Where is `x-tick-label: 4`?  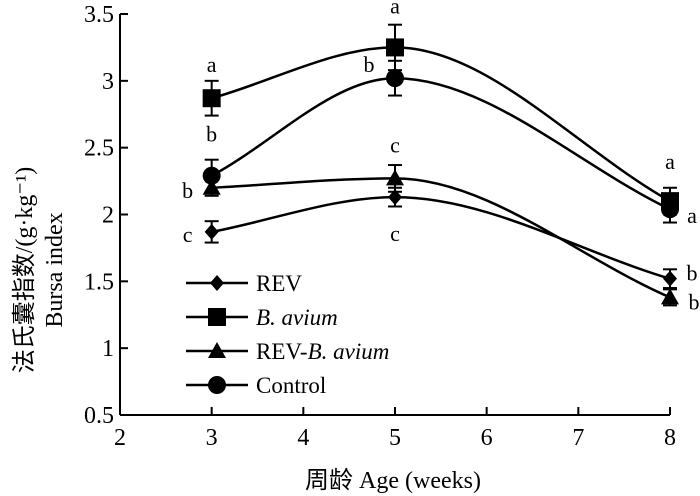
x-tick-label: 4 is located at coordinates (303, 438).